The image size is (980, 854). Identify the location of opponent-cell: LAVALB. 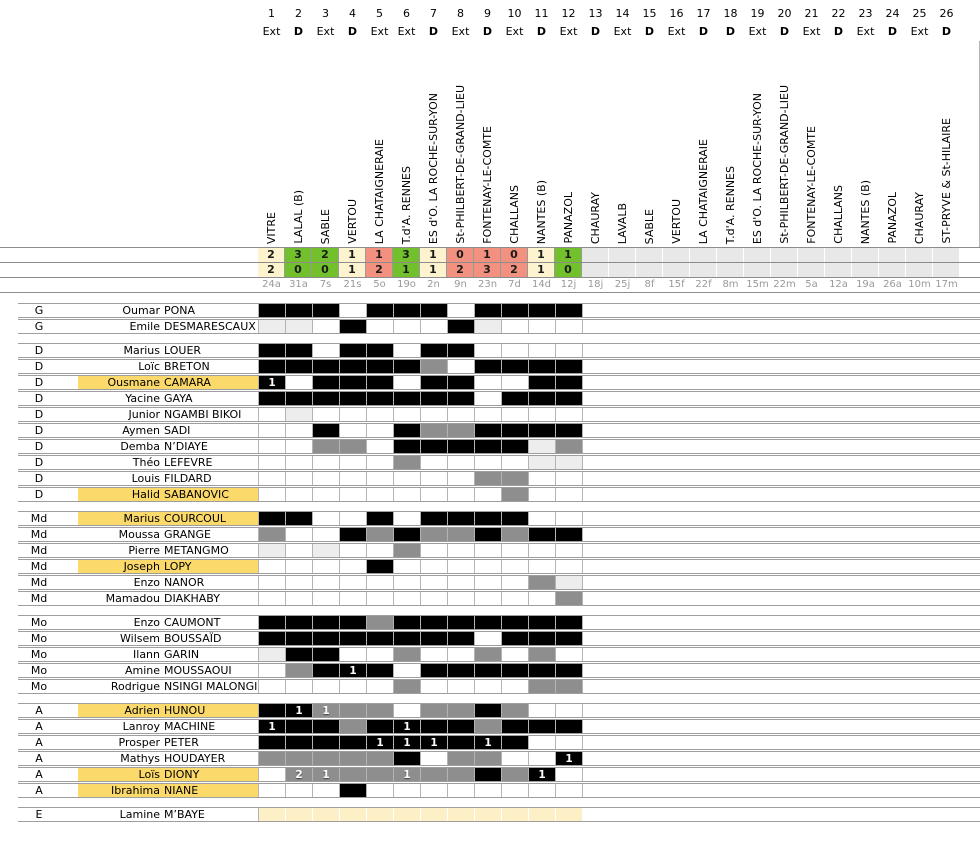
(622, 144).